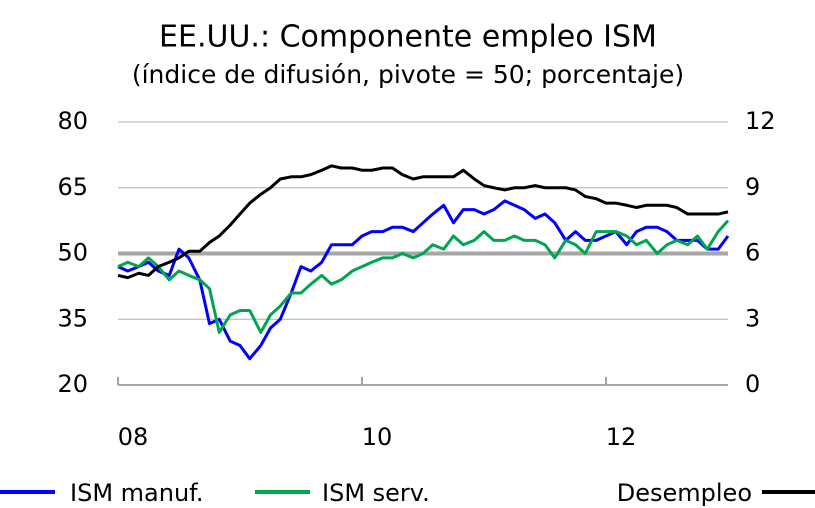  Describe the element at coordinates (133, 437) in the screenshot. I see `x-tick-label: 08` at that location.